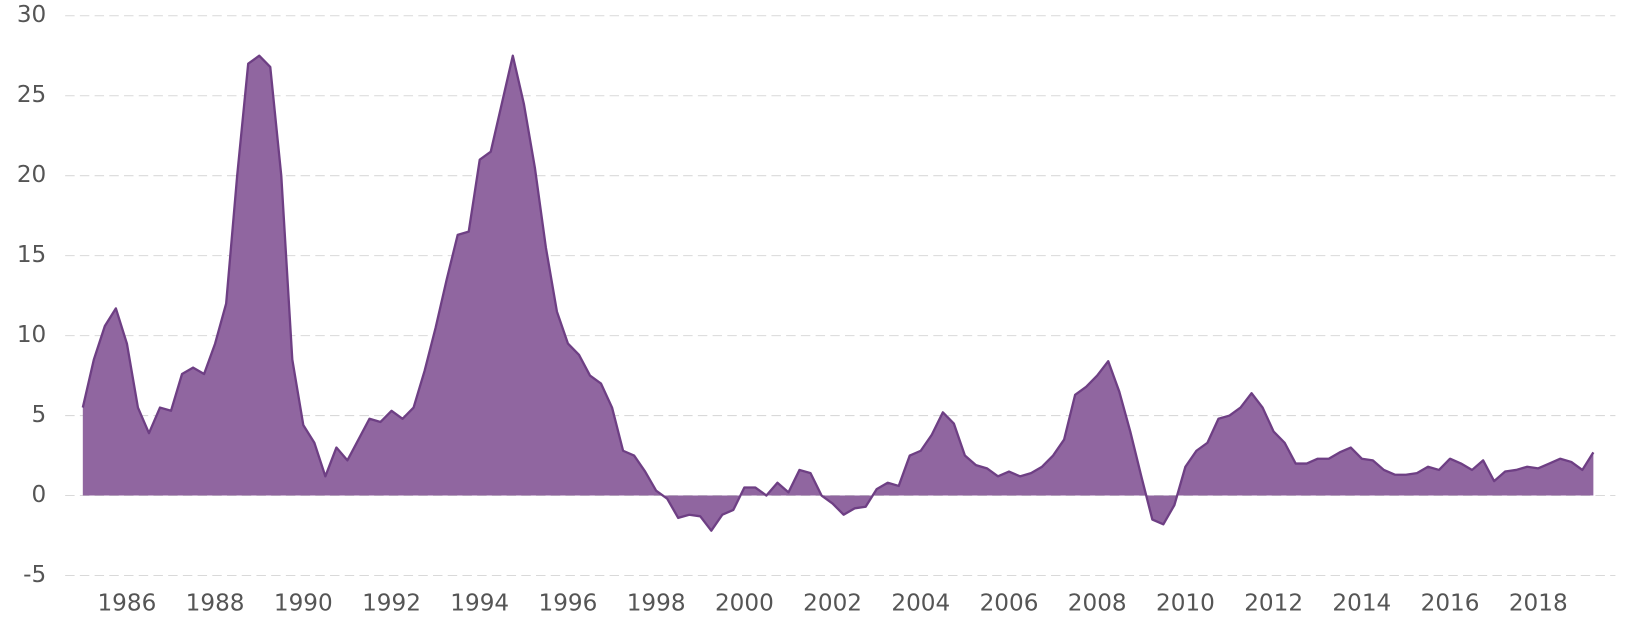  I want to click on x-tick-label: 1996, so click(568, 603).